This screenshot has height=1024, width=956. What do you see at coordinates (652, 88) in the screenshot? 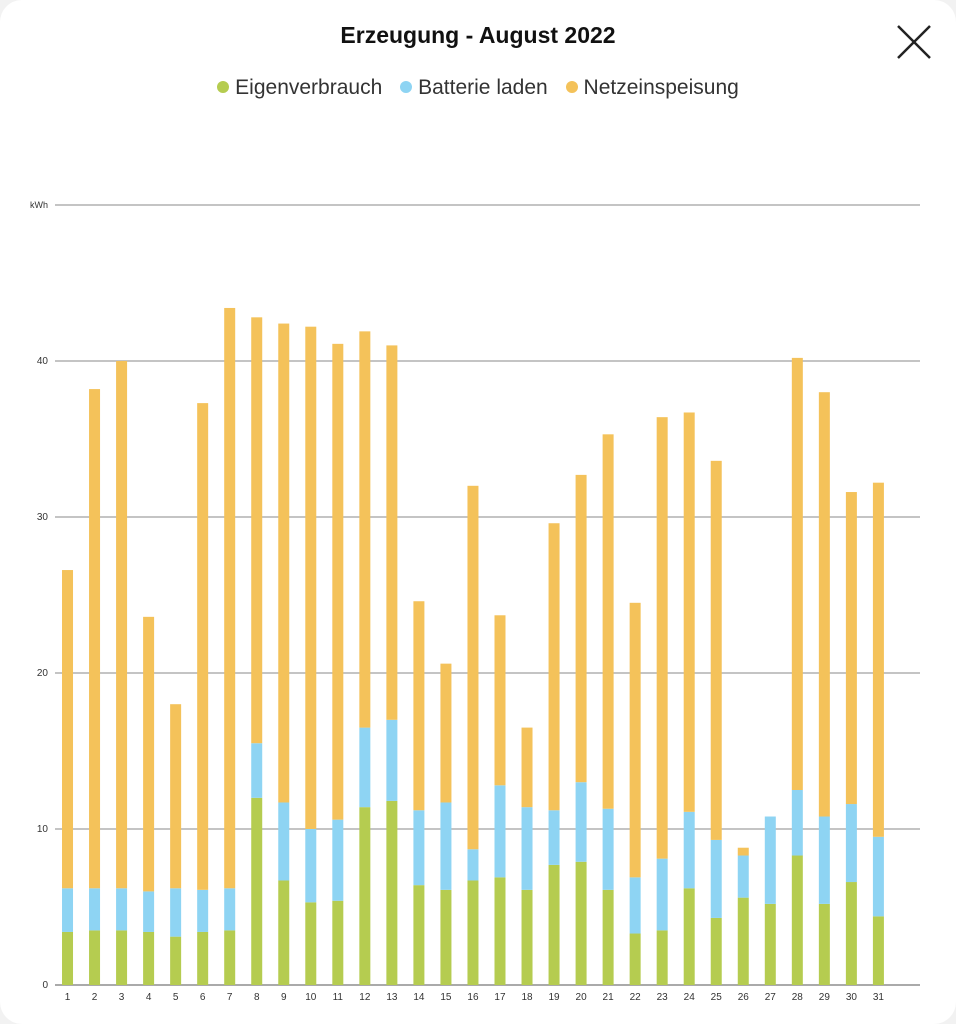
I see `legend-item-netz: Netzeinspeisung` at bounding box center [652, 88].